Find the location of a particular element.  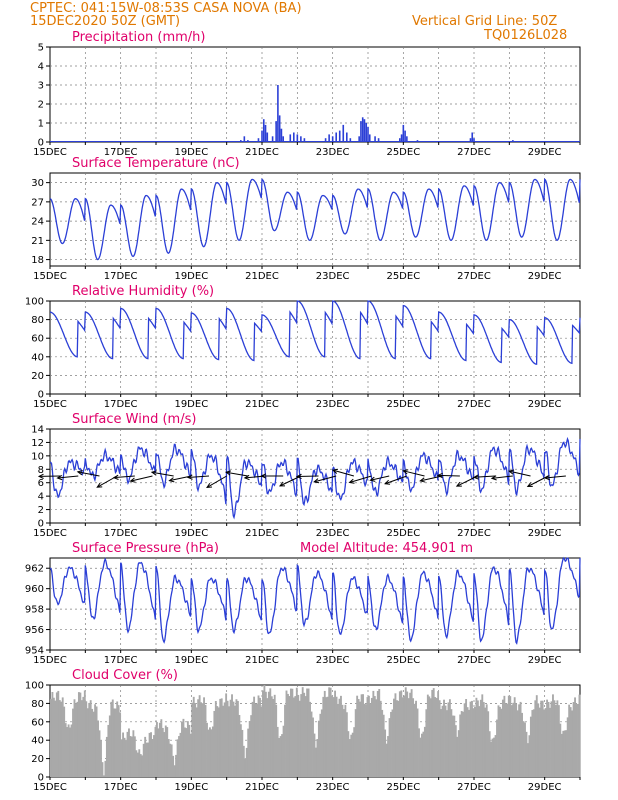

y-tick-label: 2 is located at coordinates (41, 510).